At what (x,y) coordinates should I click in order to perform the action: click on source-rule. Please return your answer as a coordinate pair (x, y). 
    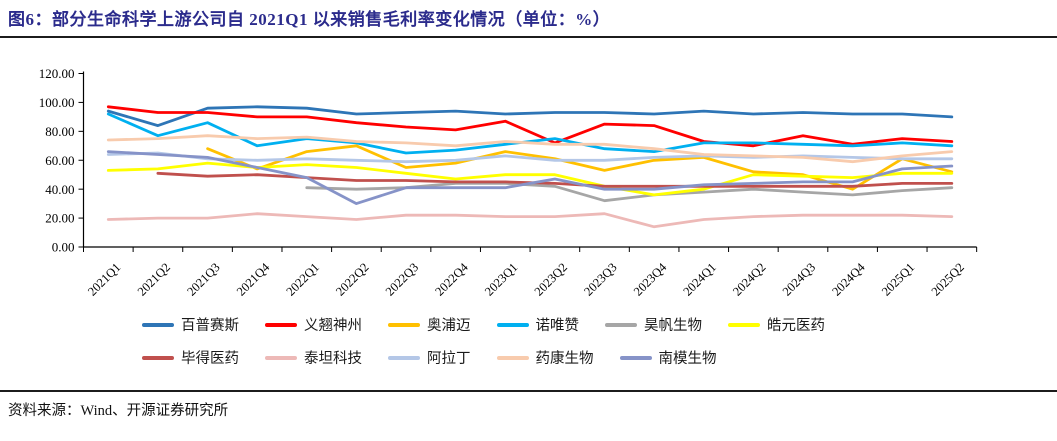
    Looking at the image, I should click on (528, 391).